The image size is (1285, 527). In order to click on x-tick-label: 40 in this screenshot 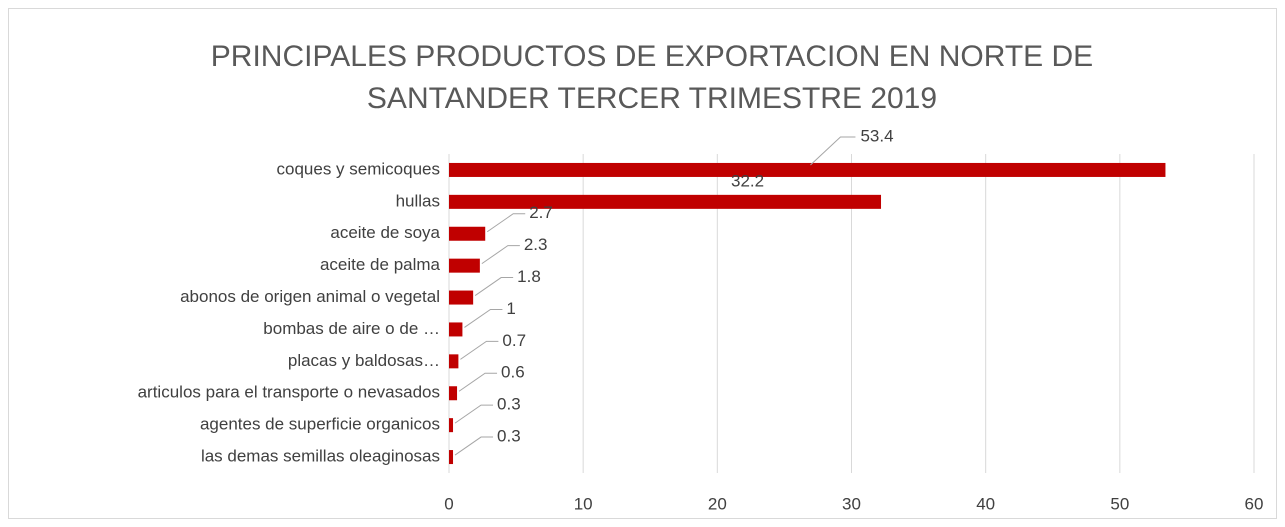, I will do `click(985, 503)`.